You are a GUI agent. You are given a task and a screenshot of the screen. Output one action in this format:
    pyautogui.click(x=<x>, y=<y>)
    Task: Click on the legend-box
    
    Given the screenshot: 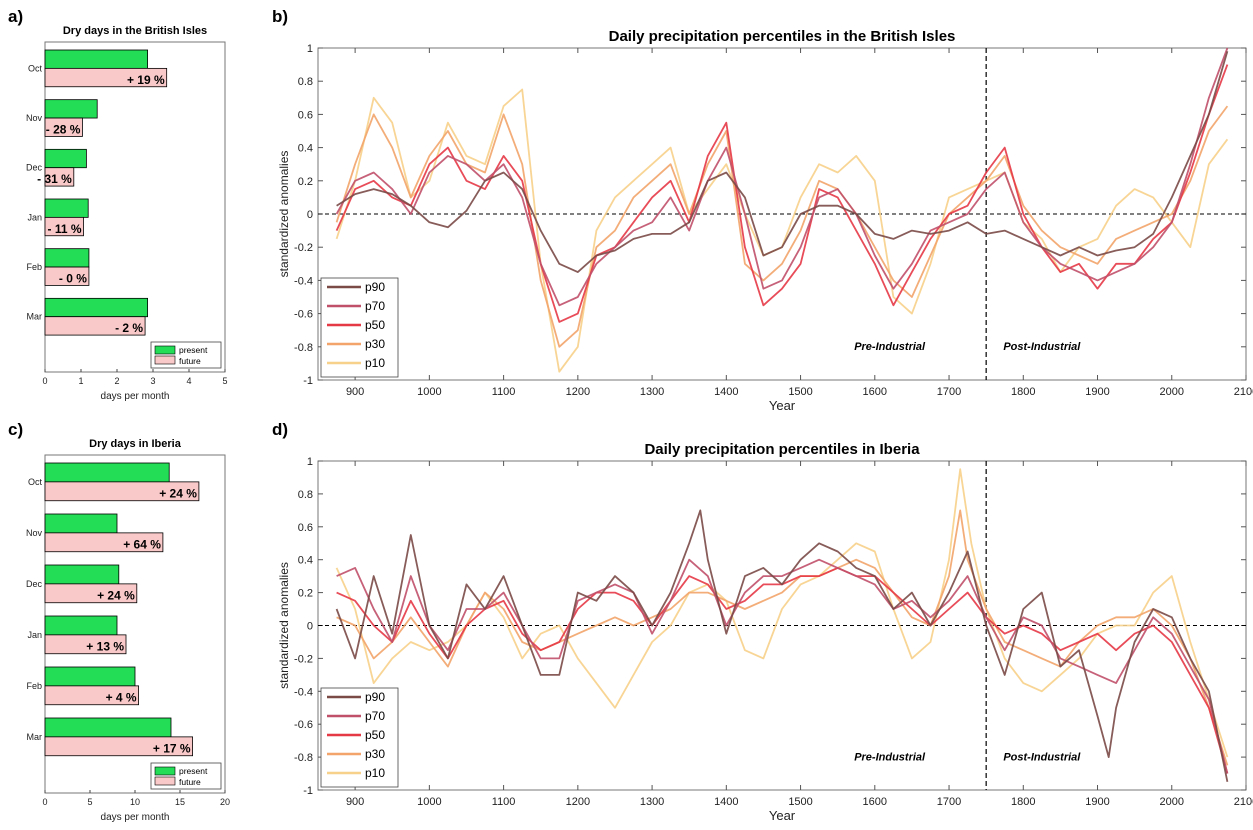 What is the action you would take?
    pyautogui.click(x=359, y=327)
    